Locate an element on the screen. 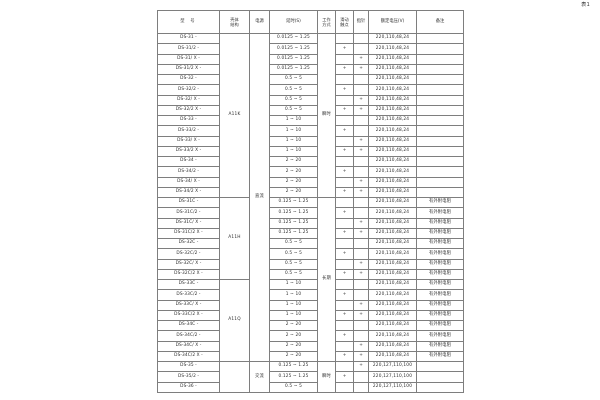 The image size is (600, 400). table-row: DS-33C - A11Q 1 ~ 10 220,110,48,24 有外附电阻 is located at coordinates (310, 320).